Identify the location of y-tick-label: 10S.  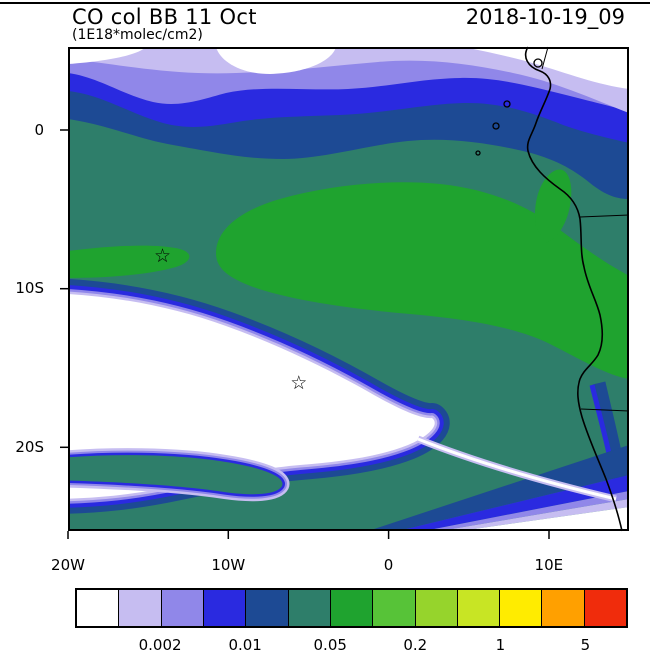
(29, 288).